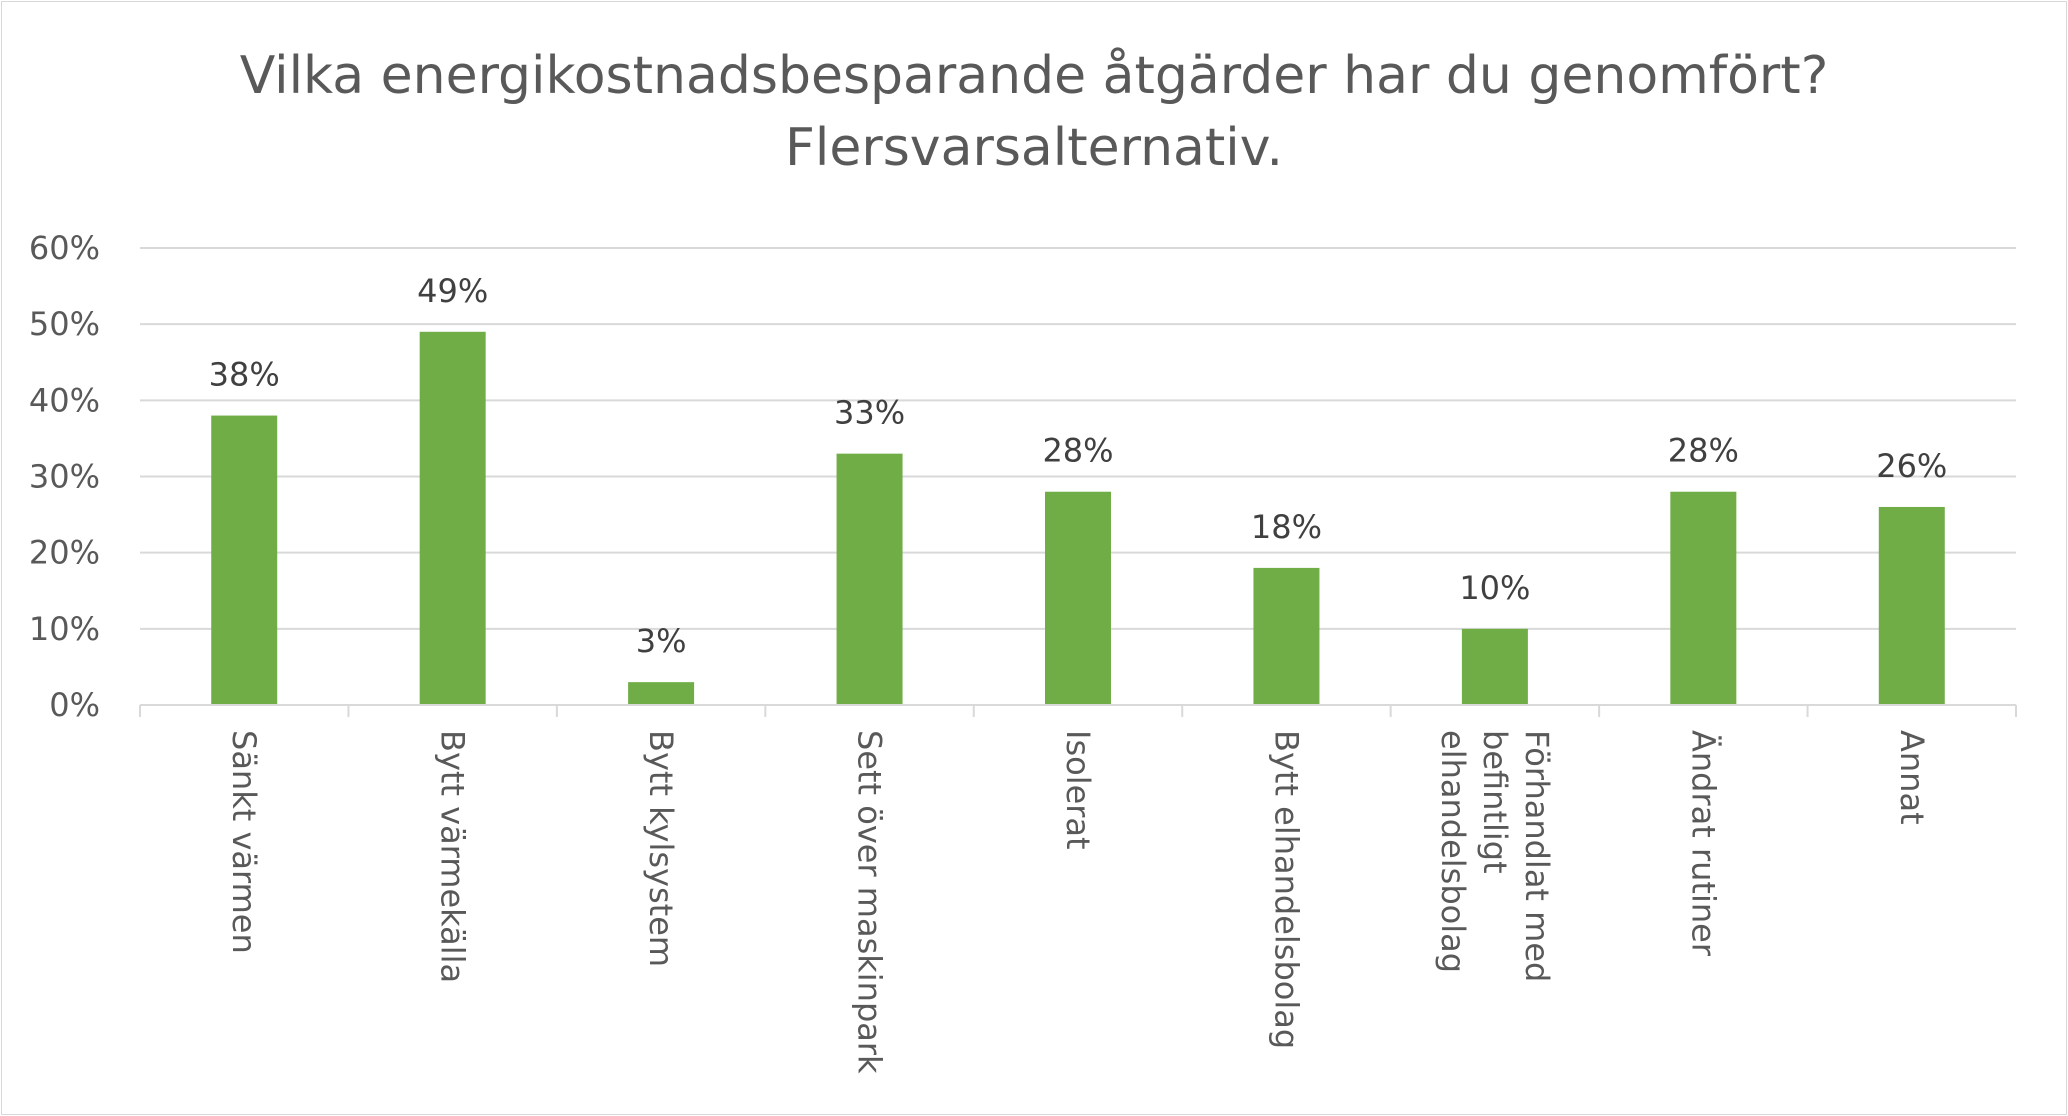 The width and height of the screenshot is (2068, 1116). I want to click on category-label: Annat, so click(1912, 777).